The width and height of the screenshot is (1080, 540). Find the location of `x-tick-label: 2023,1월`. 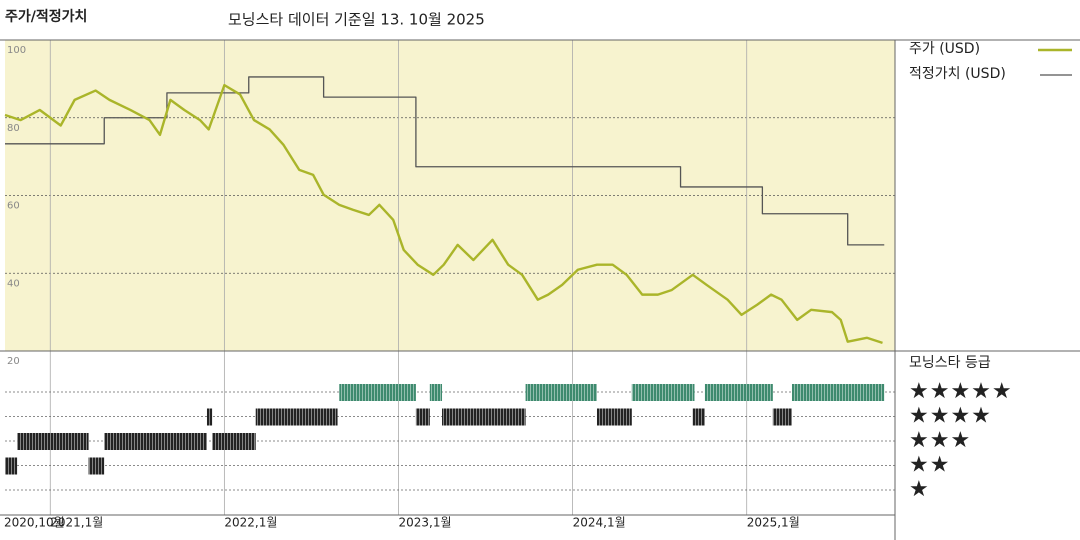

x-tick-label: 2023,1월 is located at coordinates (424, 523).